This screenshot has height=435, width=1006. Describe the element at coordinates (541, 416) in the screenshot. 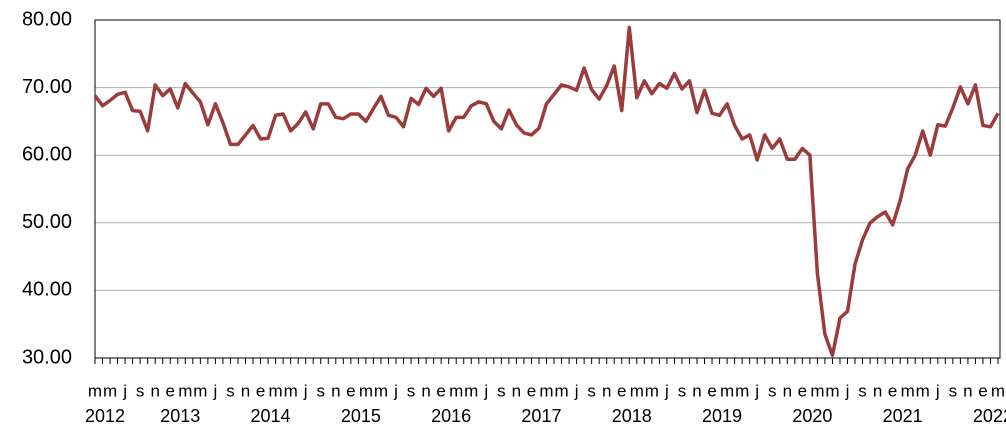

I see `x-group-label: 2017` at that location.